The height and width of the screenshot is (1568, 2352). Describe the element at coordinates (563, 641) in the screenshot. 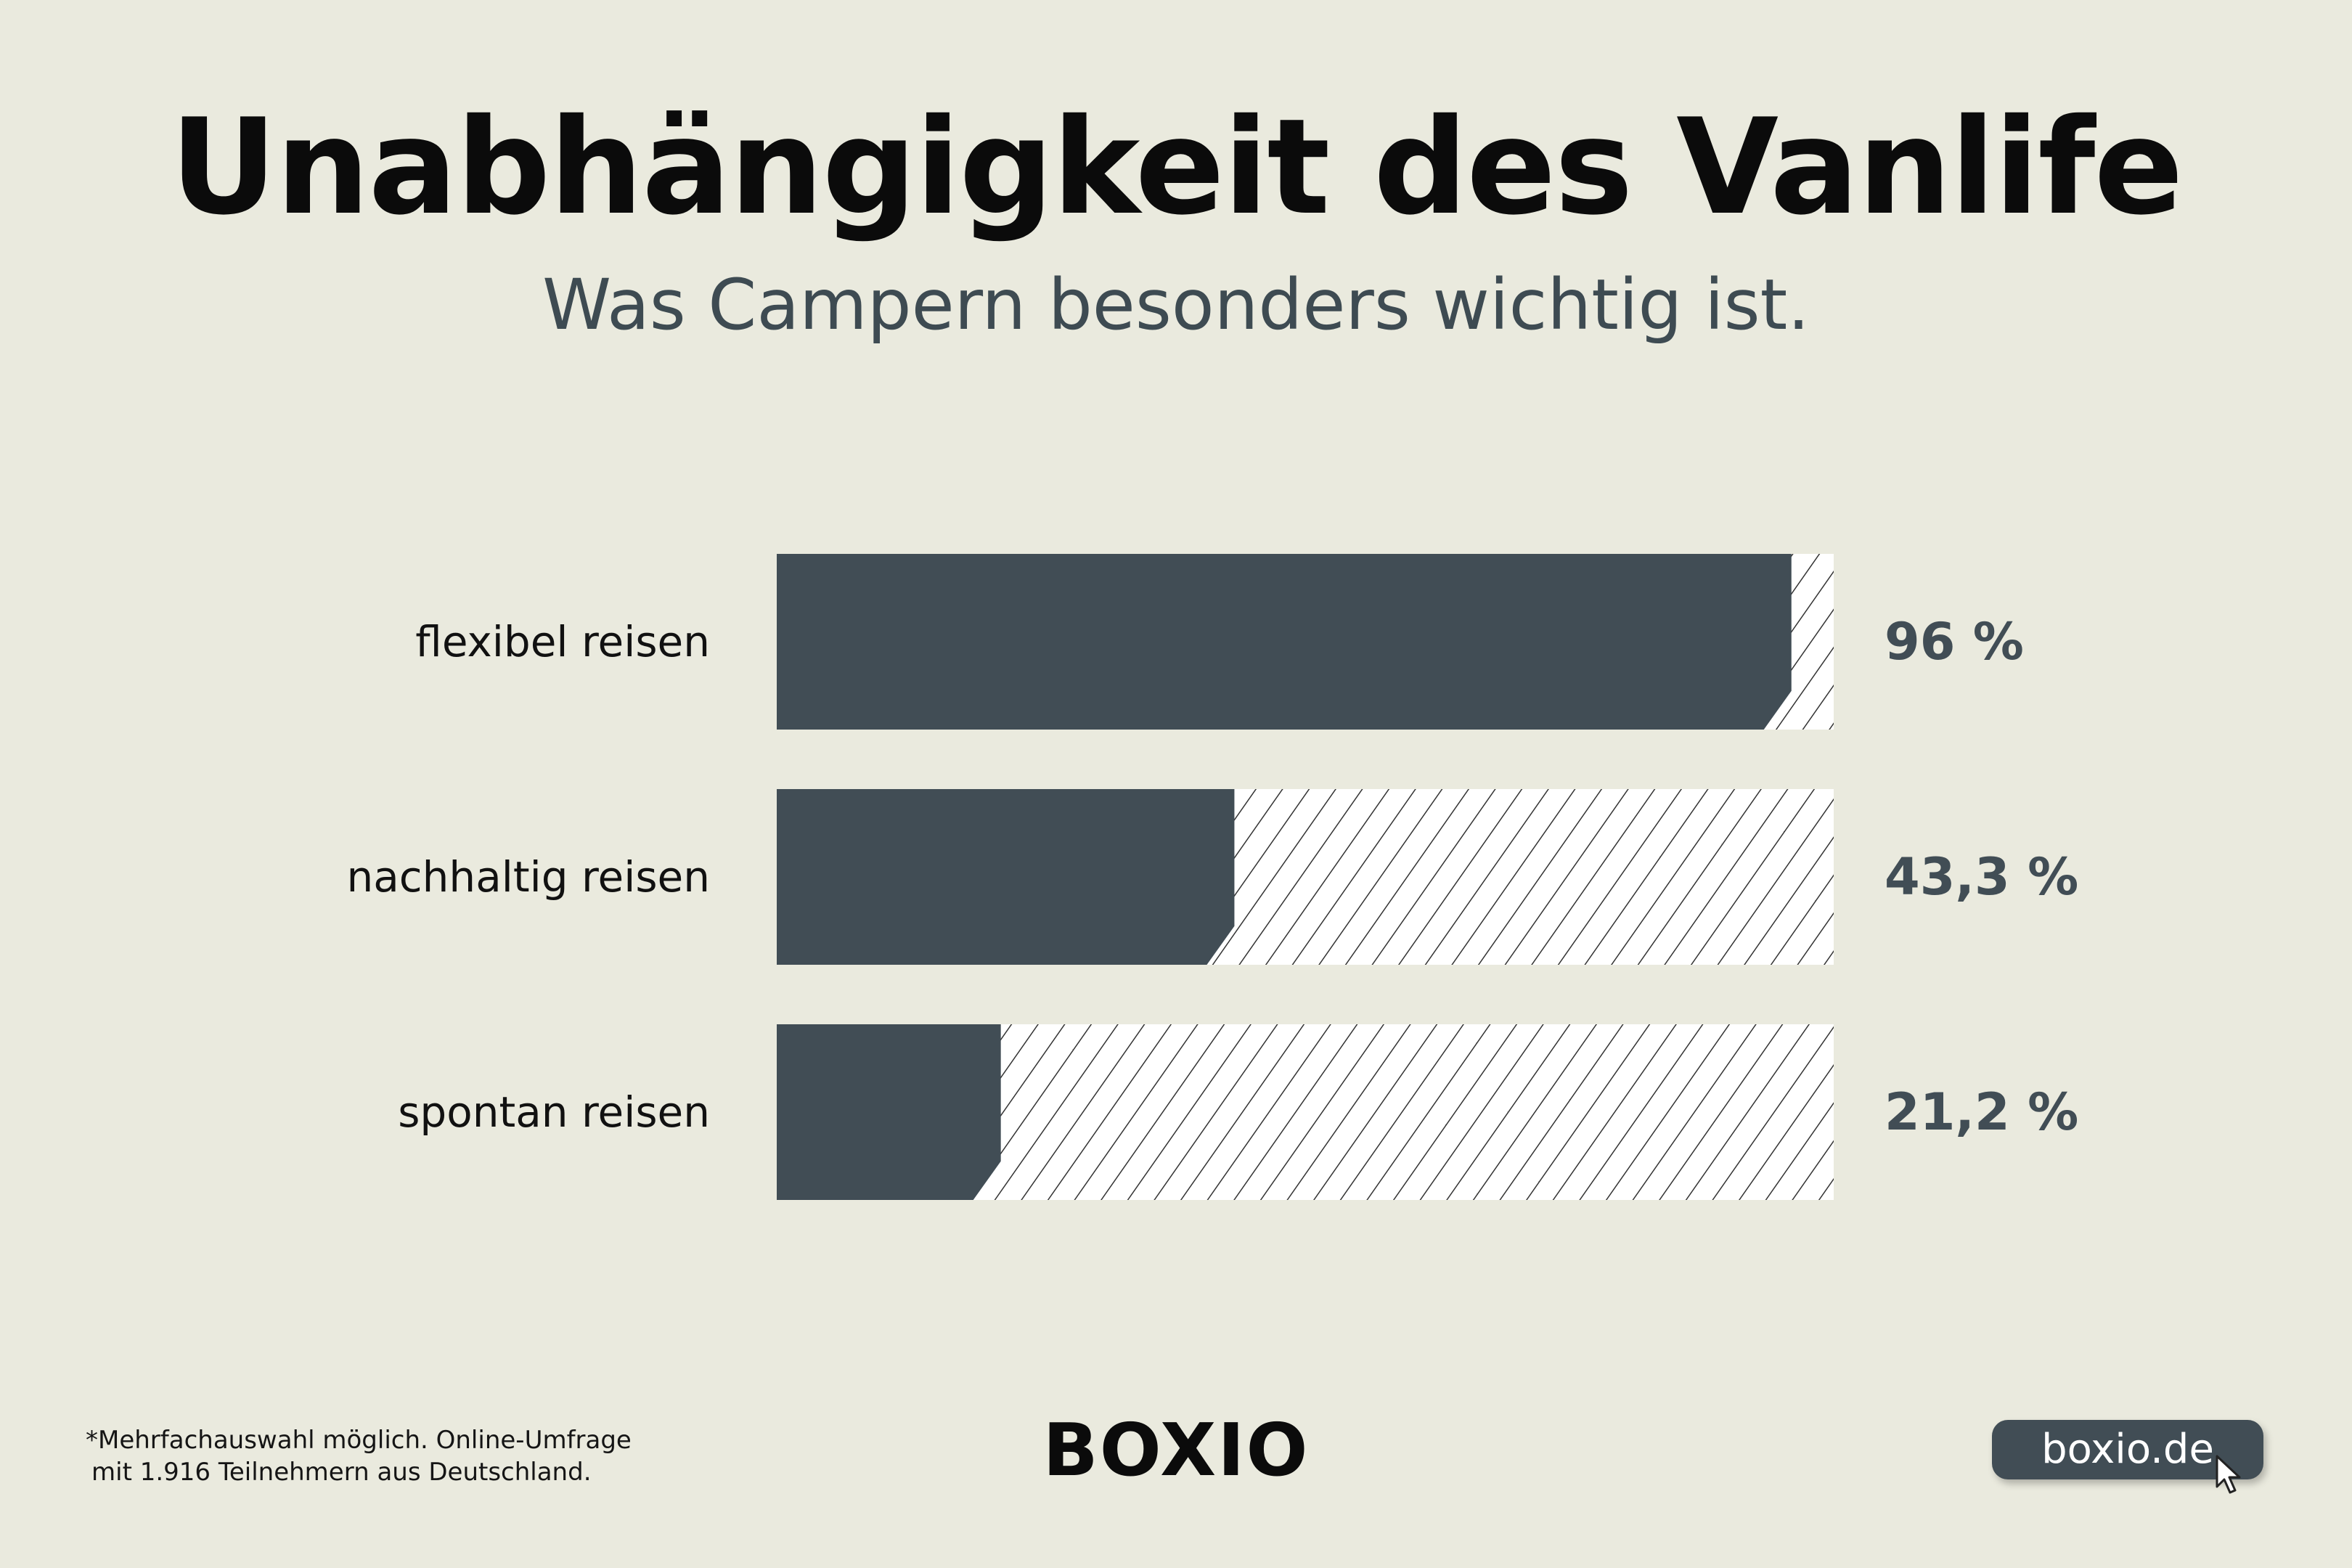

I see `category-label-0: flexibel reisen` at that location.